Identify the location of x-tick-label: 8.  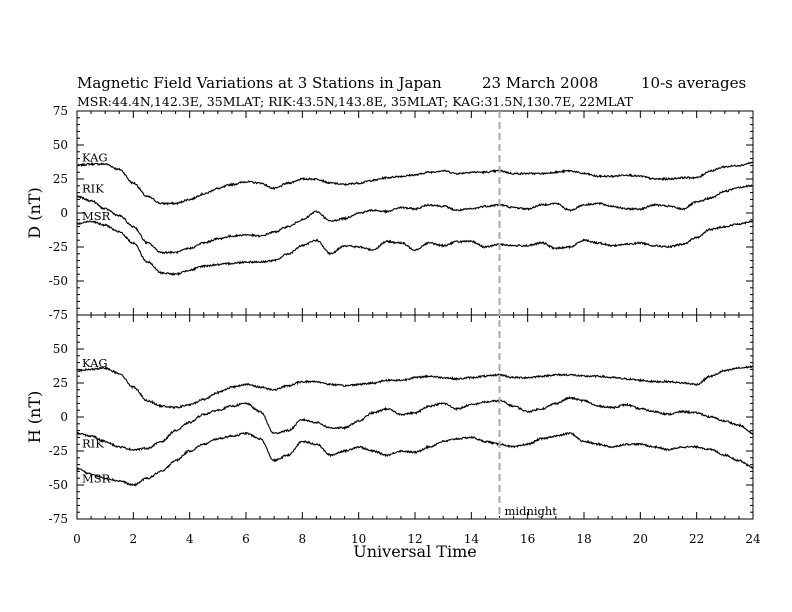
(303, 539).